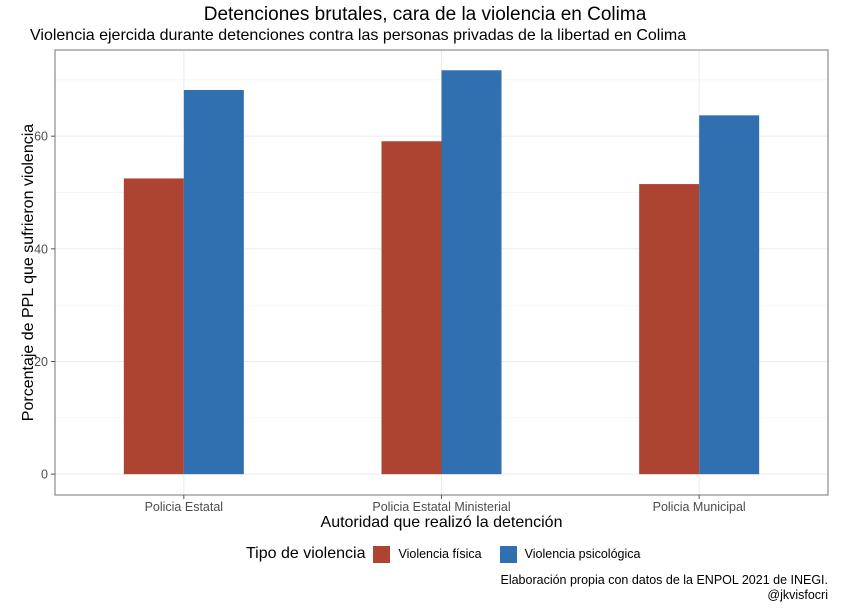 This screenshot has height=614, width=850. What do you see at coordinates (41, 362) in the screenshot?
I see `y-tick-label: 20` at bounding box center [41, 362].